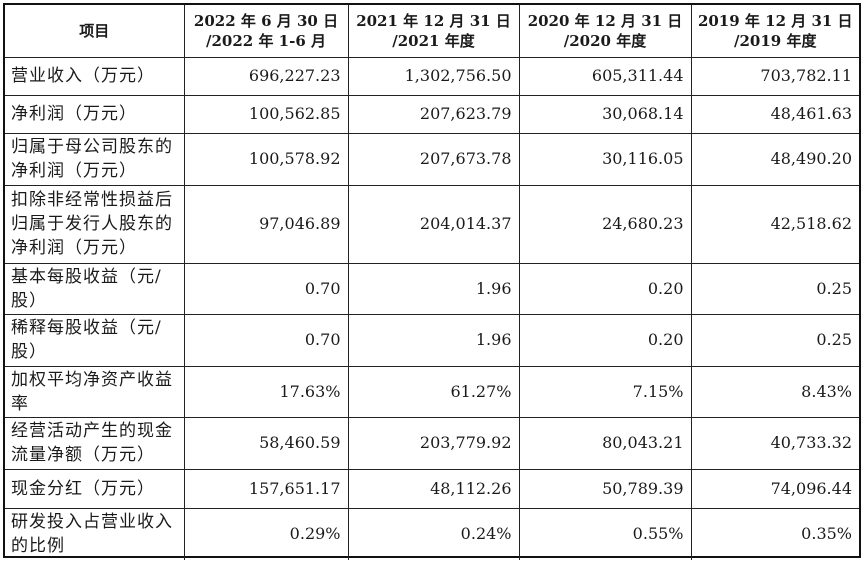  Describe the element at coordinates (95, 488) in the screenshot. I see `row-label: 现金分红（万元）` at that location.